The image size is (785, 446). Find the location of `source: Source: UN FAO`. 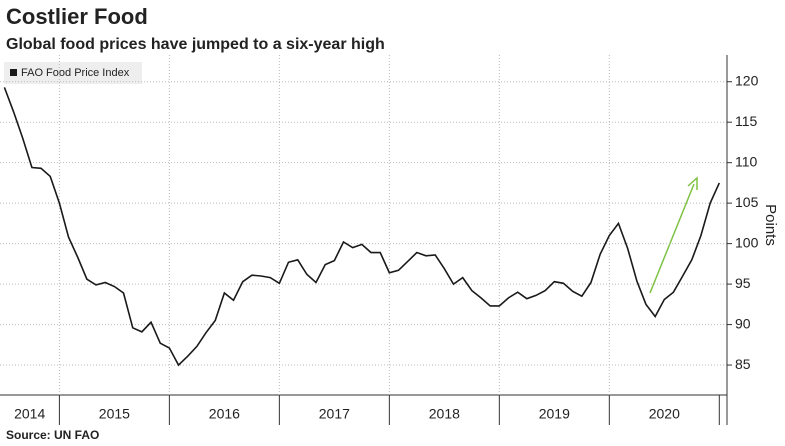

source: Source: UN FAO is located at coordinates (52, 435).